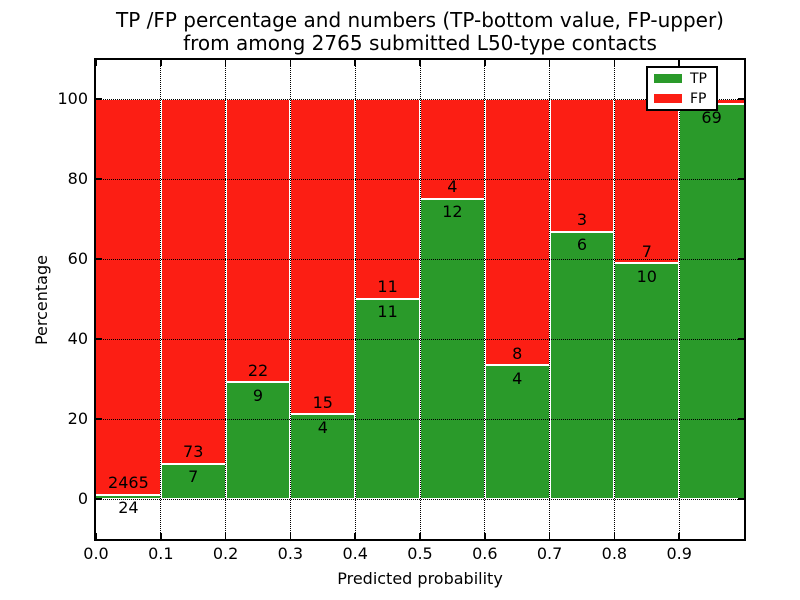 This screenshot has height=600, width=800. What do you see at coordinates (420, 553) in the screenshot?
I see `x-tick-label: 0.5` at bounding box center [420, 553].